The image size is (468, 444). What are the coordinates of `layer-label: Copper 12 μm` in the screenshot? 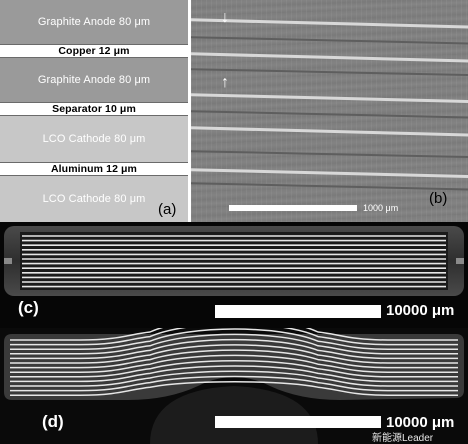 It's located at (94, 51).